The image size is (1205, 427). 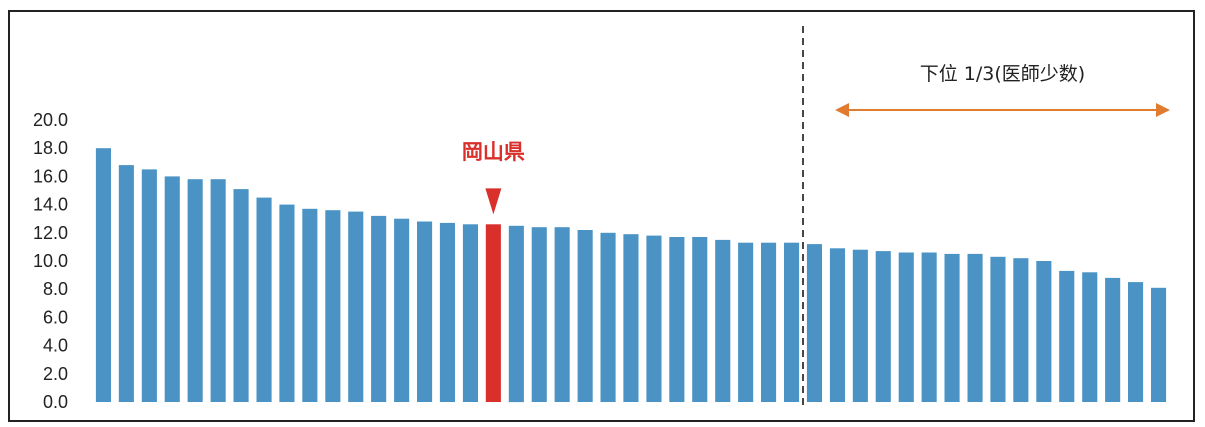 What do you see at coordinates (55, 374) in the screenshot?
I see `y-tick-label: 2.0` at bounding box center [55, 374].